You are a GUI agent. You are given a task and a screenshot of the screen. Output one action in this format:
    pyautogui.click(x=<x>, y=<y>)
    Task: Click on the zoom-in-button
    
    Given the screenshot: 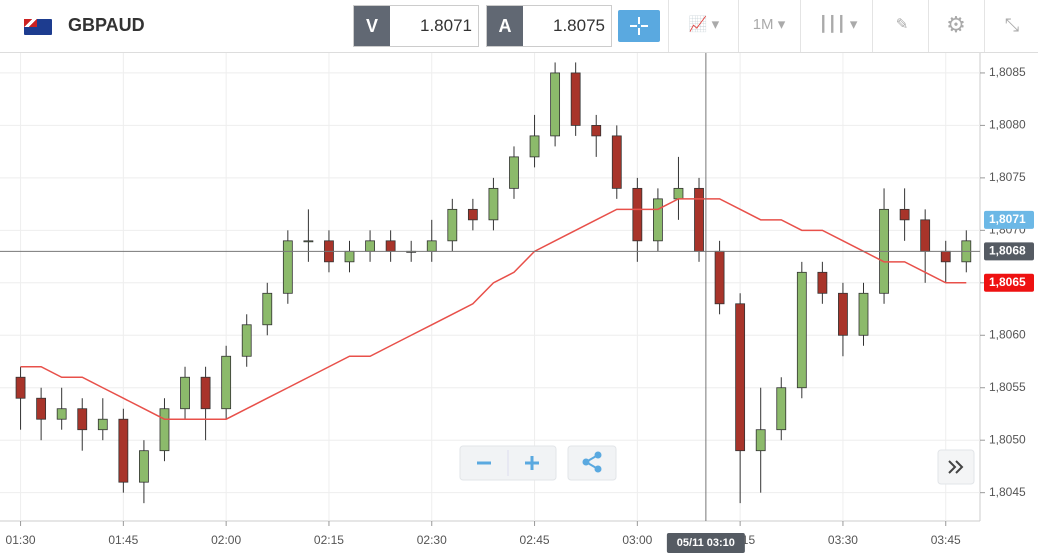 What is the action you would take?
    pyautogui.click(x=532, y=463)
    